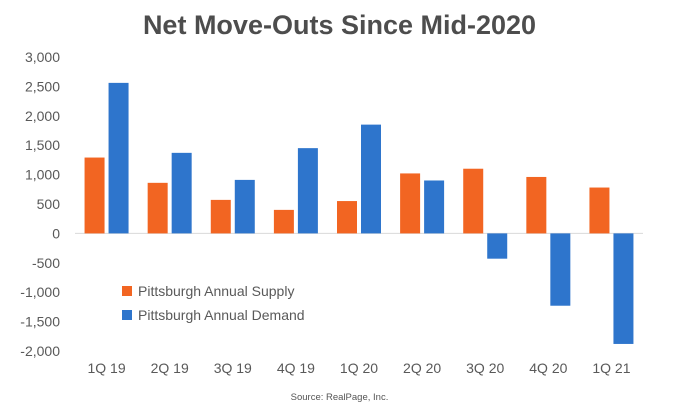  Describe the element at coordinates (170, 368) in the screenshot. I see `x-tick-label: 2Q 19` at that location.